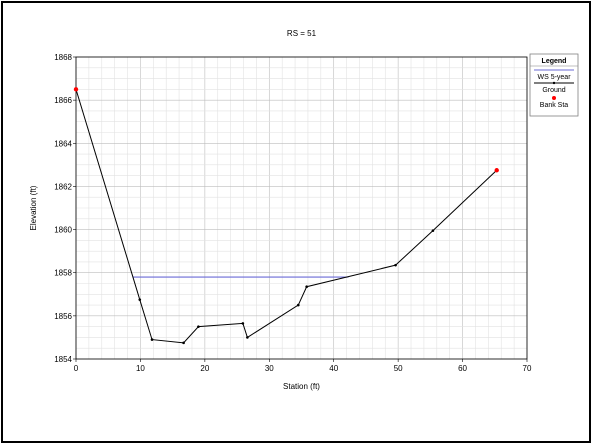  I want to click on x-tick-label: 20, so click(204, 368).